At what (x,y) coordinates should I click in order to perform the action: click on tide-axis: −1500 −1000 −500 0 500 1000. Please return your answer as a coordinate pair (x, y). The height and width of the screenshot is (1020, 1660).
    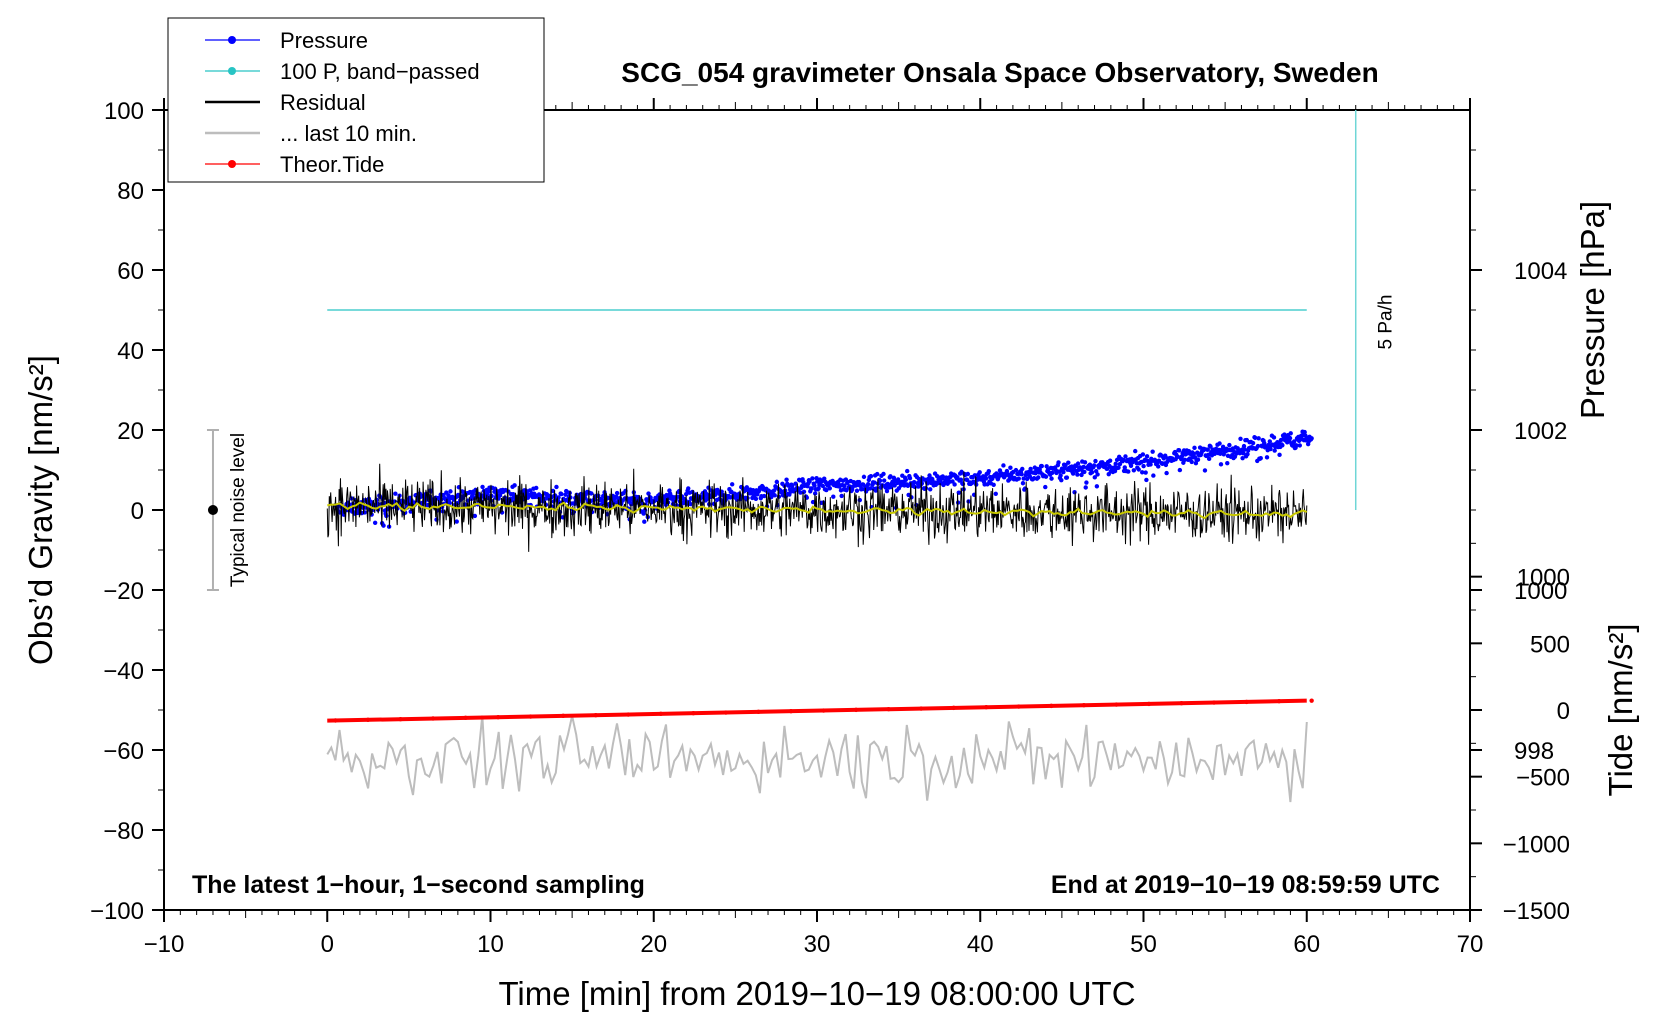
    Looking at the image, I should click on (1520, 733).